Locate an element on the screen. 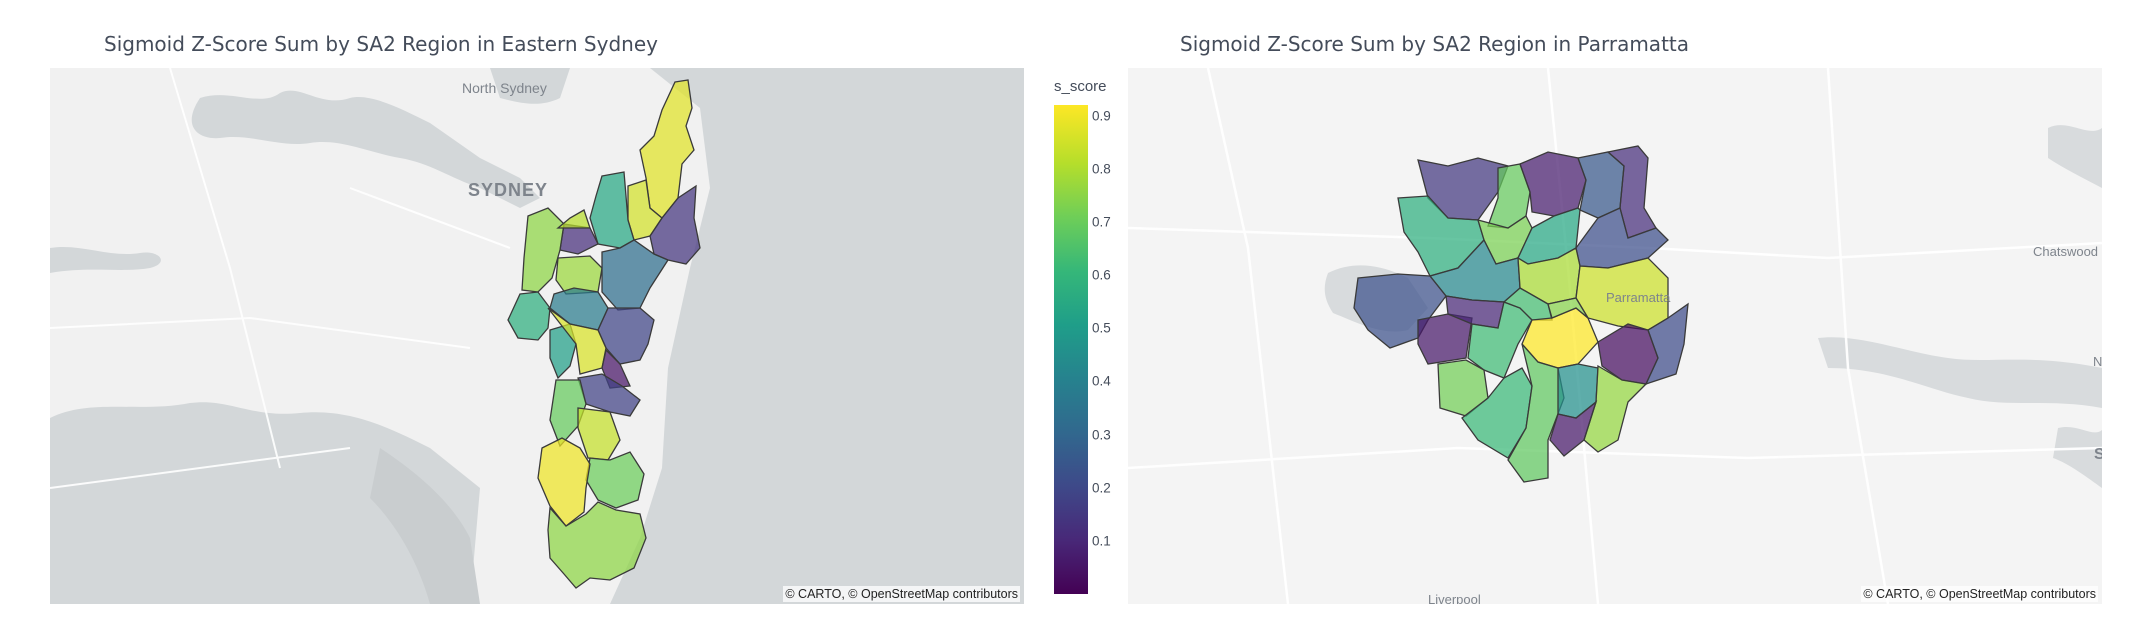 The width and height of the screenshot is (2150, 628). colorbar-tick: 0.7 is located at coordinates (1101, 222).